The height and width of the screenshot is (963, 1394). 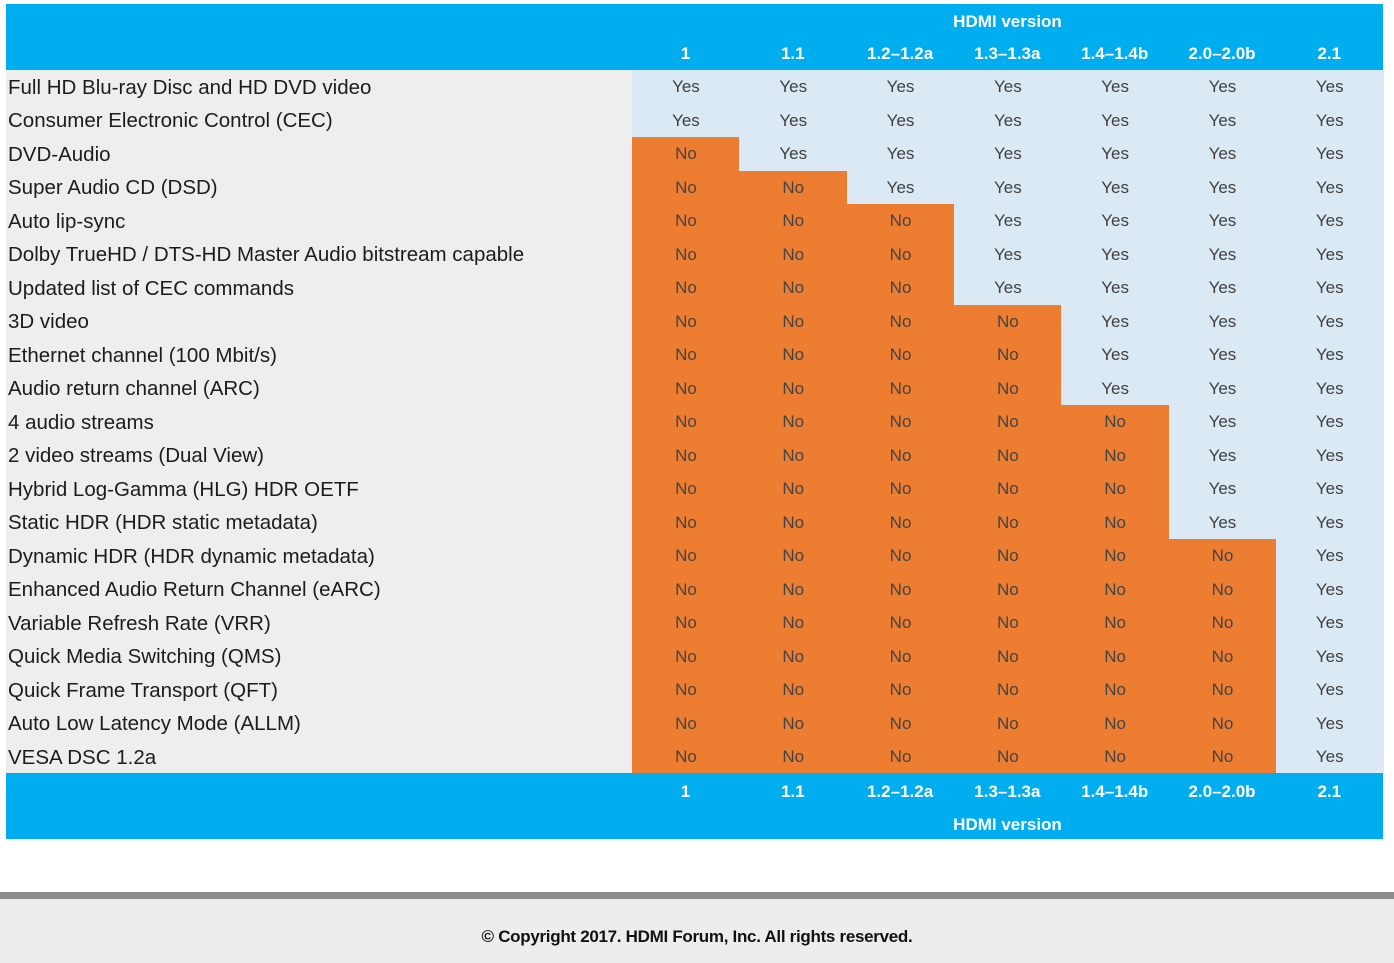 What do you see at coordinates (685, 791) in the screenshot?
I see `footer-version-1: 1` at bounding box center [685, 791].